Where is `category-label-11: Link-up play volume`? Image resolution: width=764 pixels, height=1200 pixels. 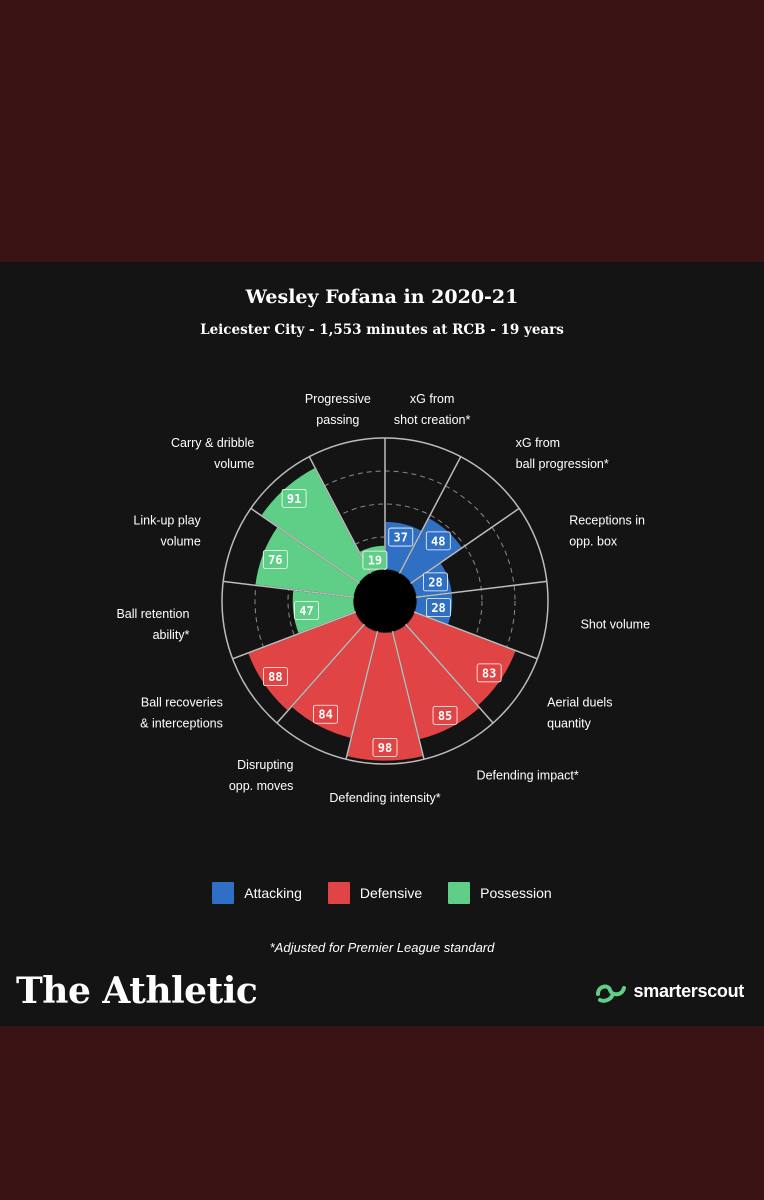
category-label-11: Link-up play volume is located at coordinates (167, 531).